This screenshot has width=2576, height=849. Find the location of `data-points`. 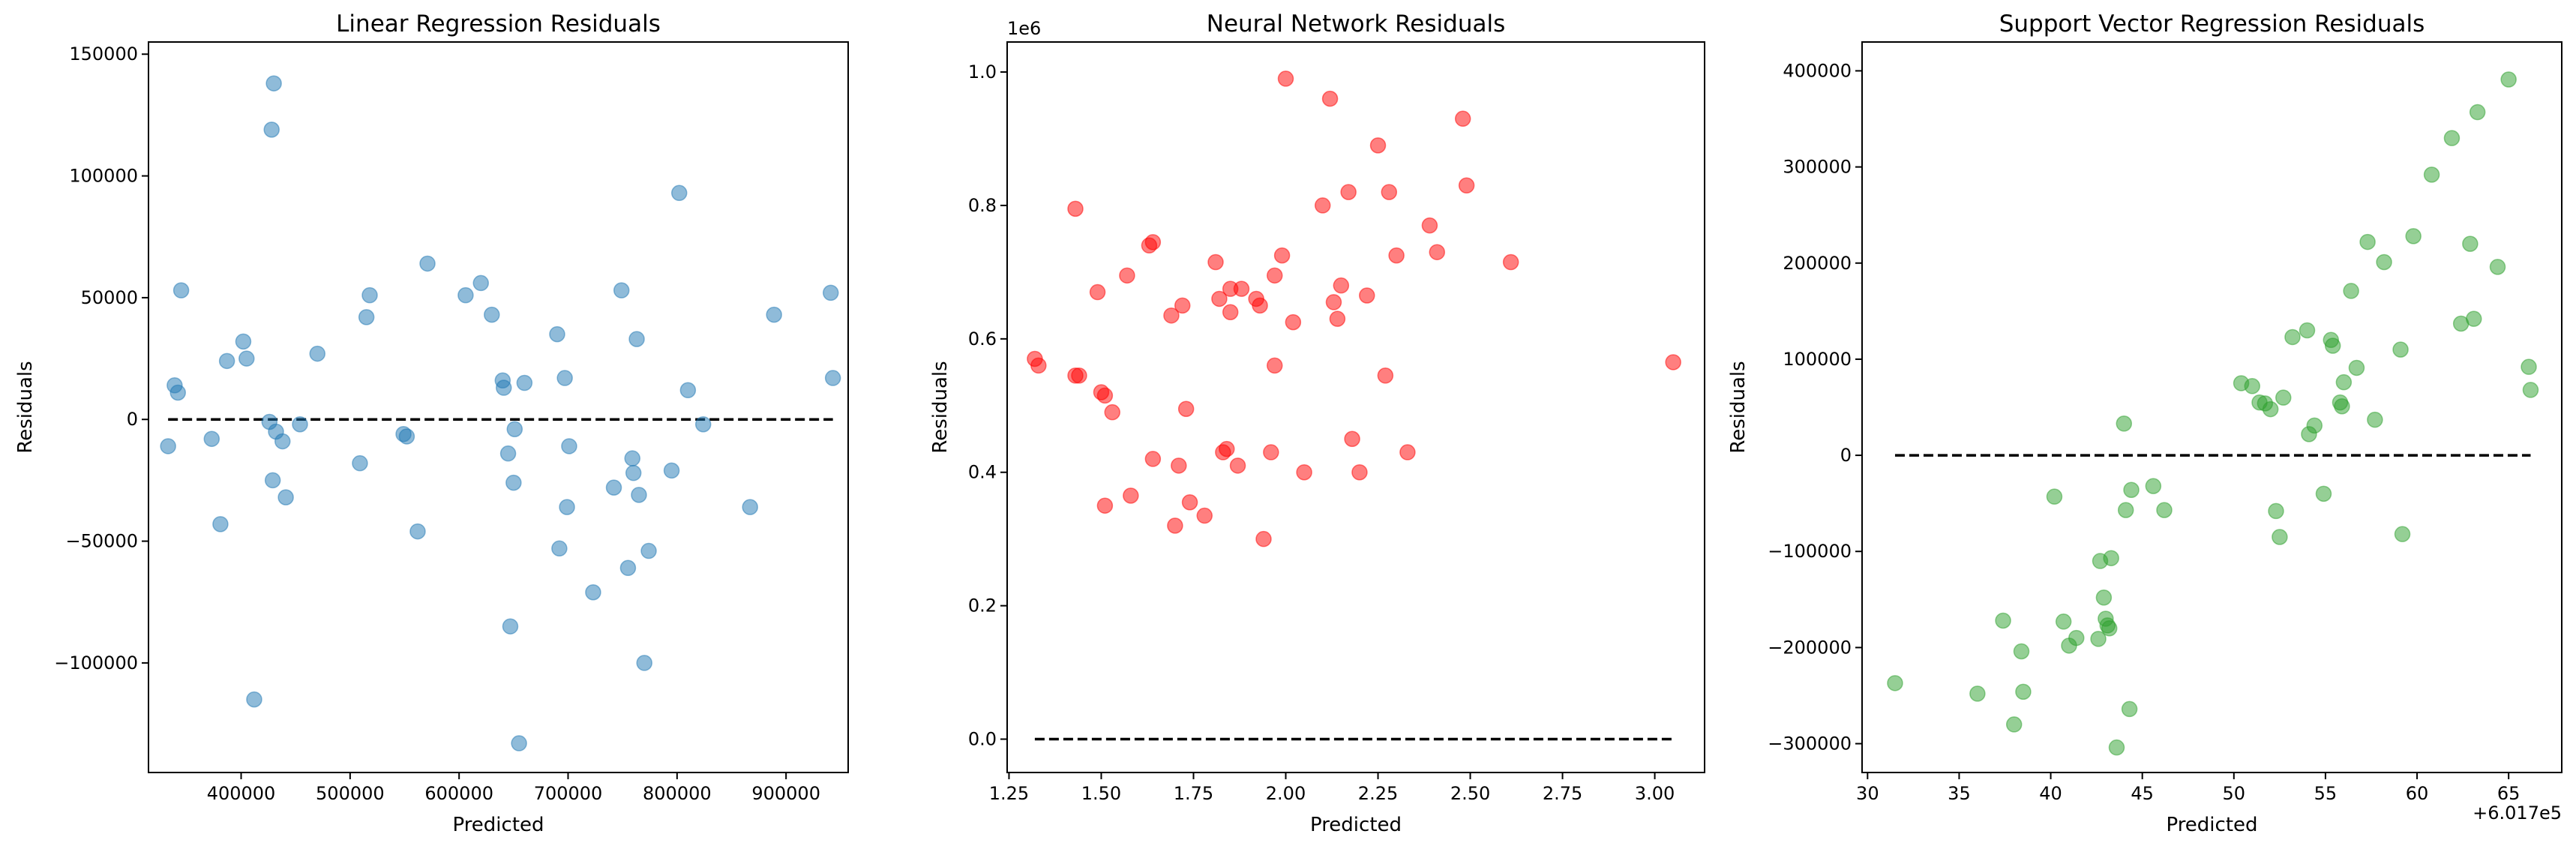

data-points is located at coordinates (1354, 309).